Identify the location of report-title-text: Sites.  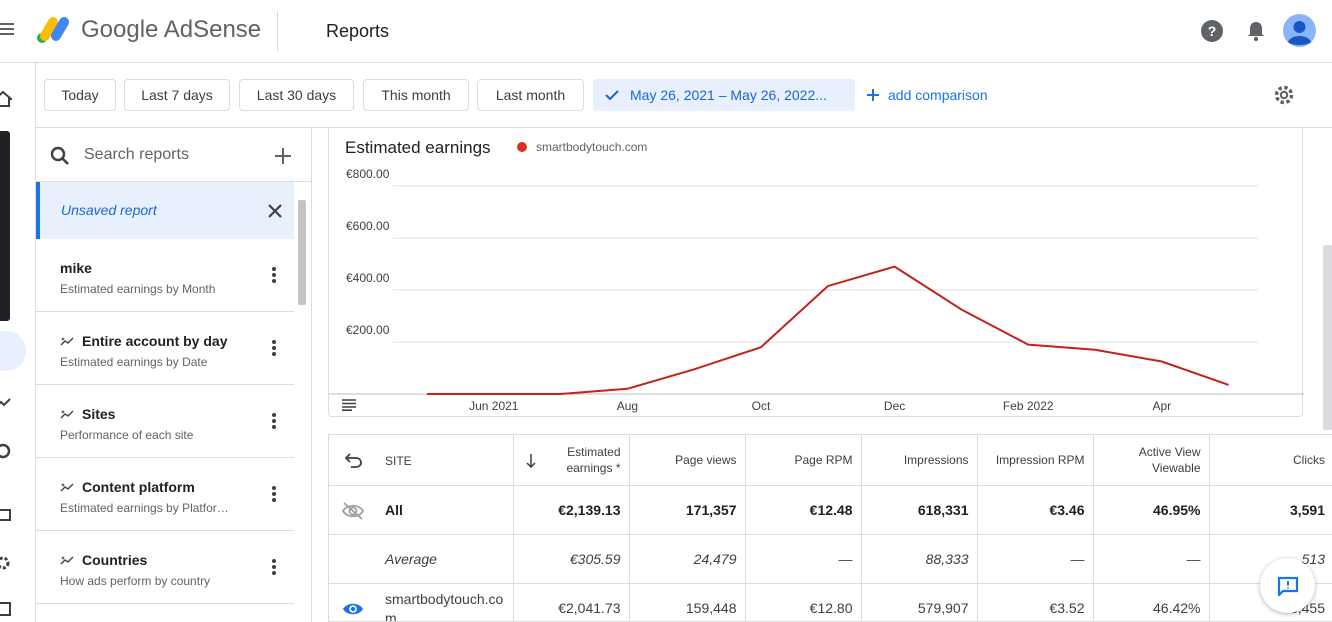
(99, 414).